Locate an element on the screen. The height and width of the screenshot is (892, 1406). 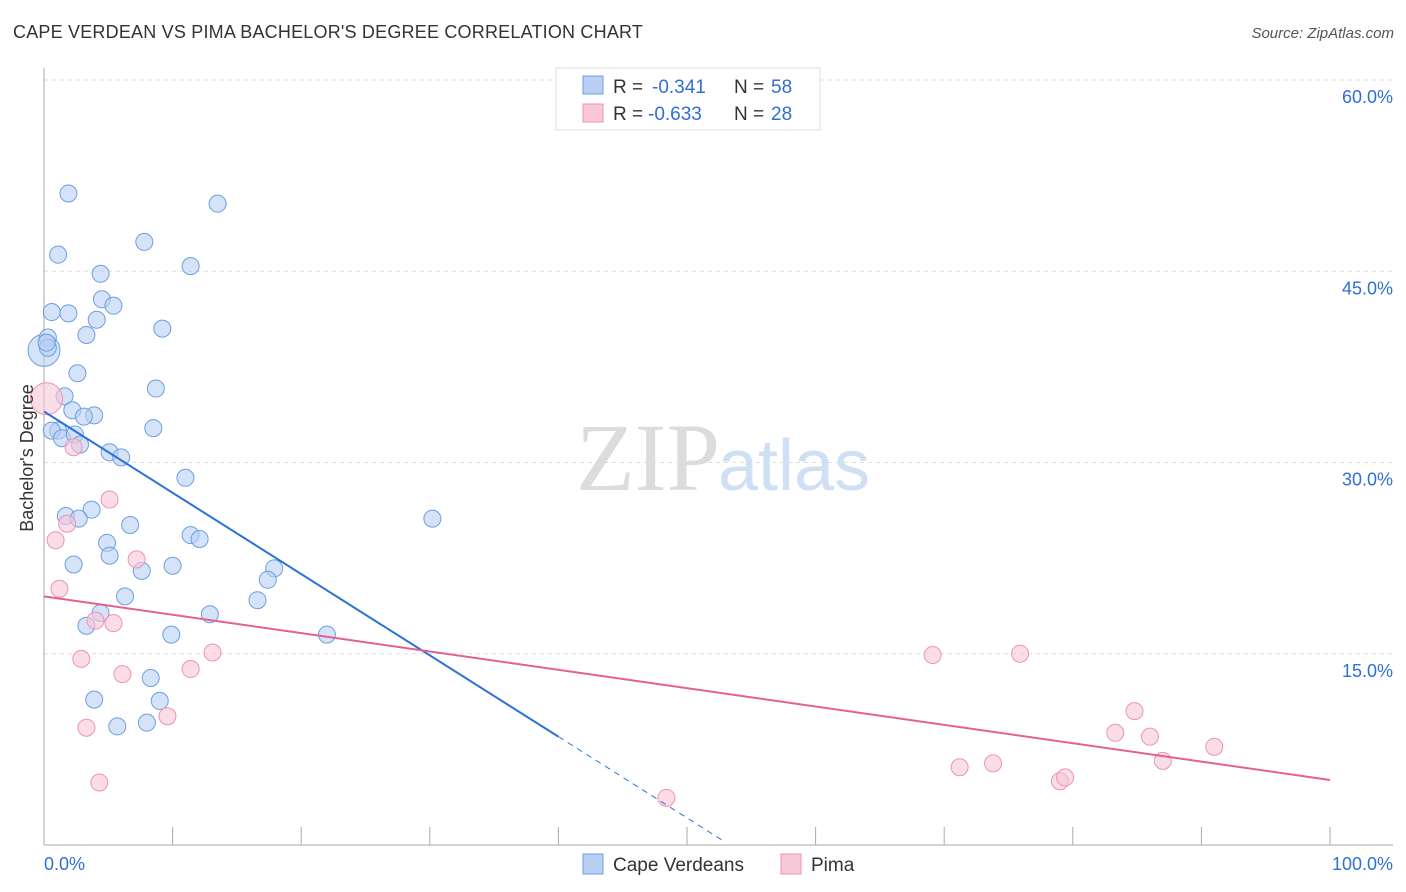
legend-swatch-blue is located at coordinates (593, 85).